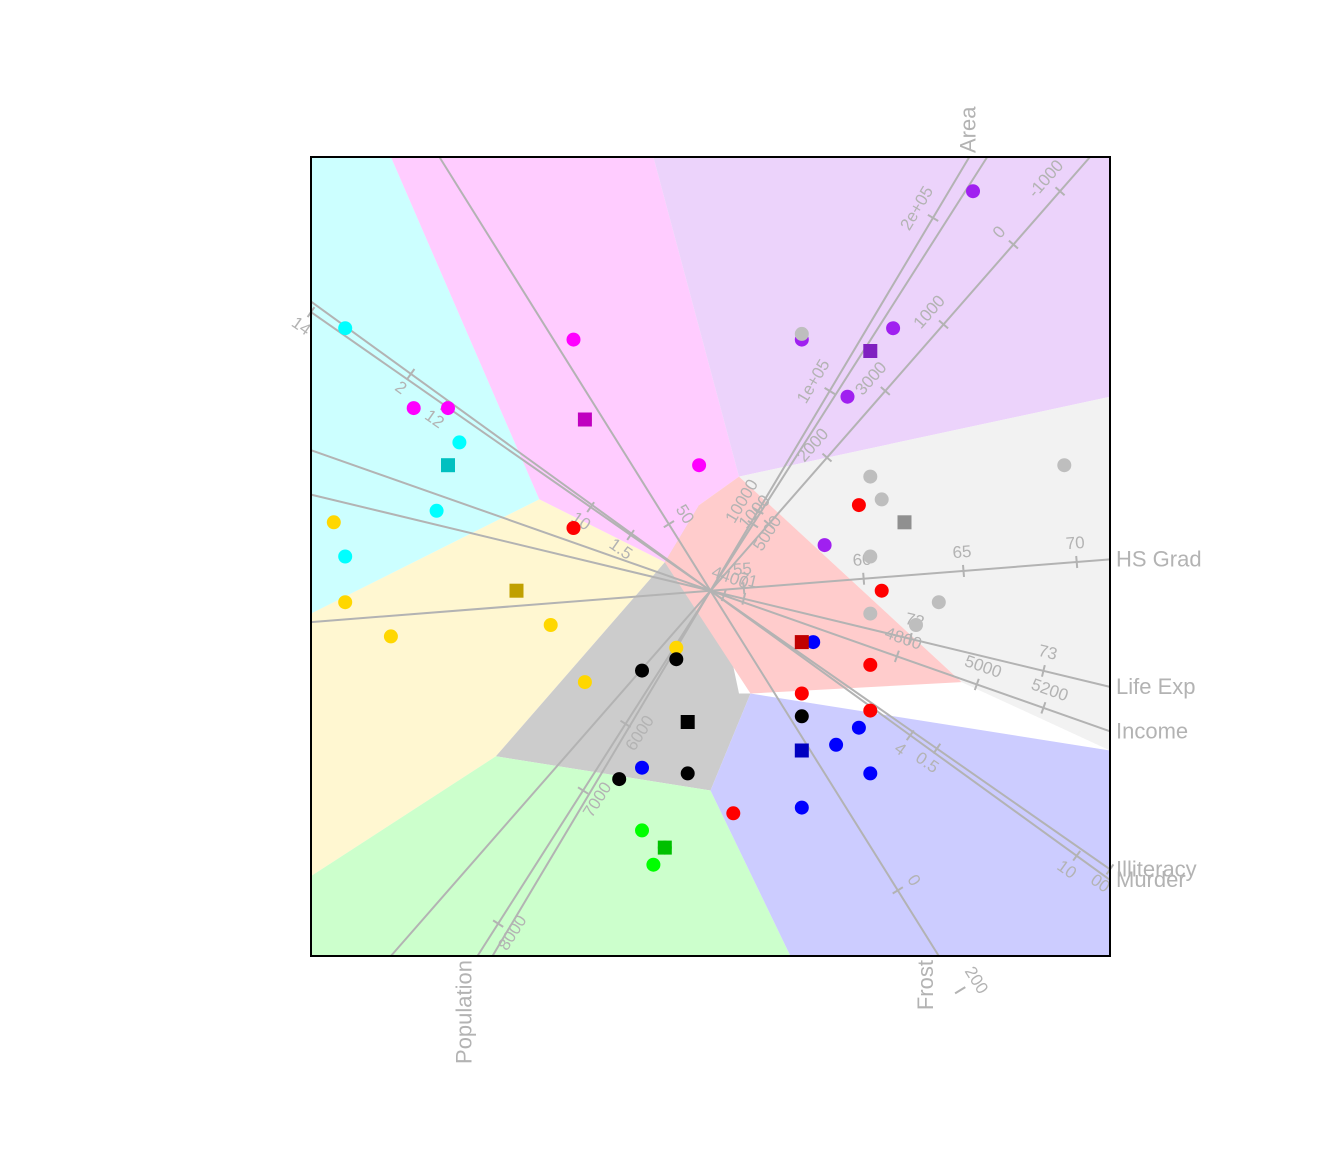  I want to click on tick-label-life-exp-2: 73, so click(1047, 652).